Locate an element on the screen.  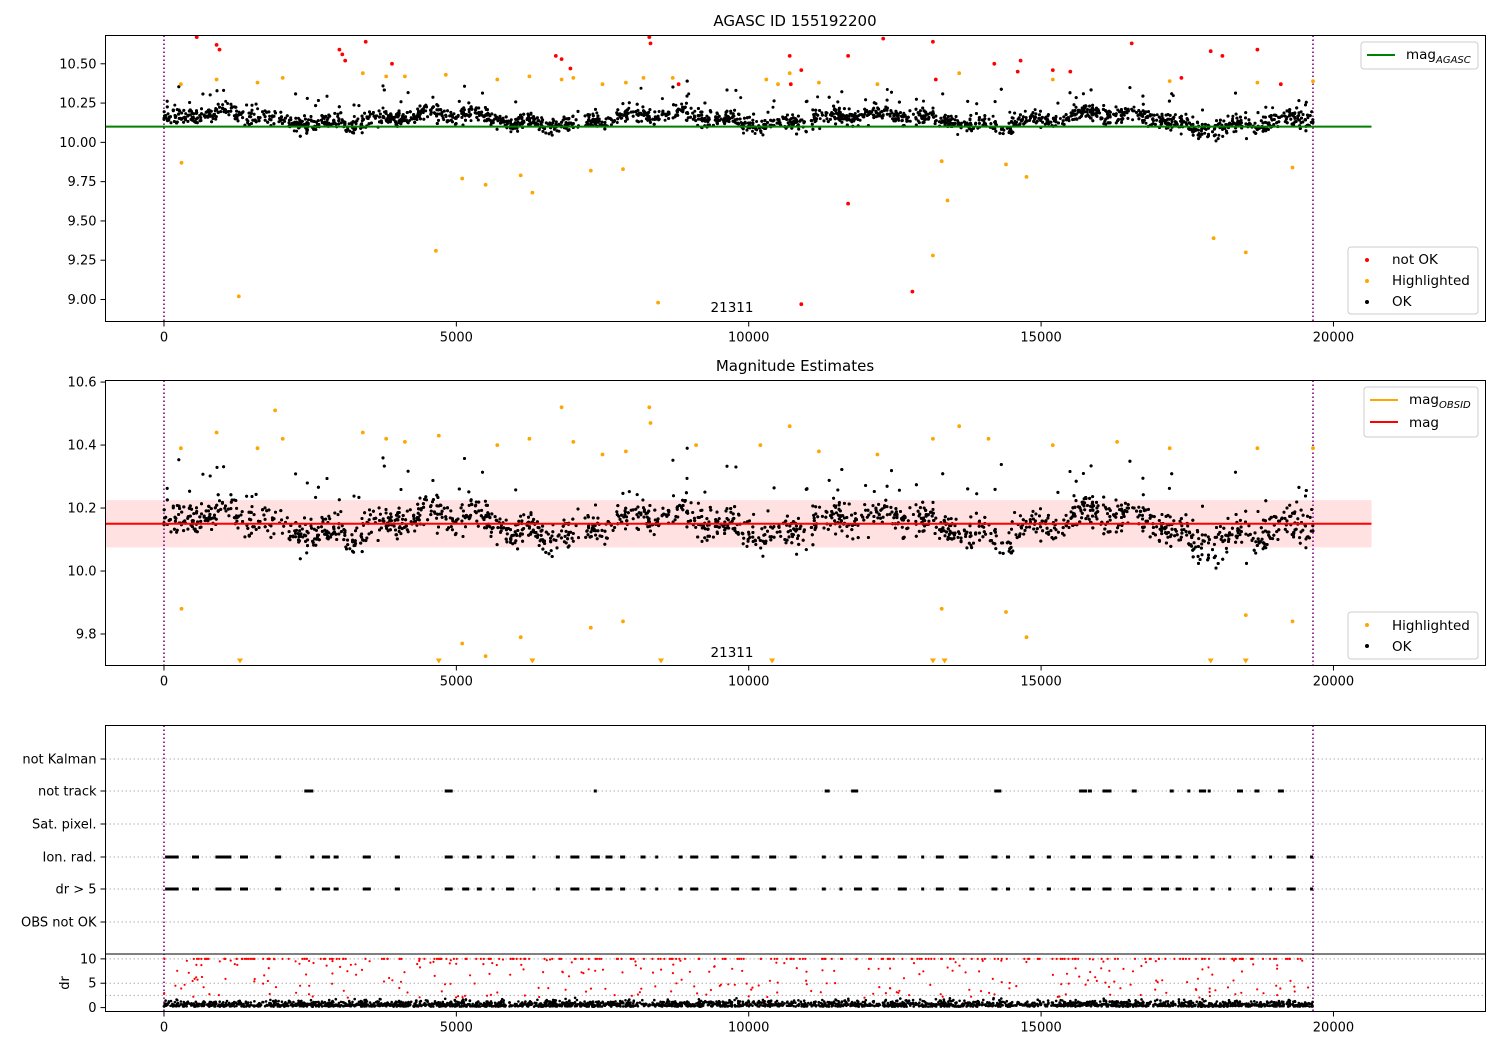
legend-text: mag is located at coordinates (1421, 55).